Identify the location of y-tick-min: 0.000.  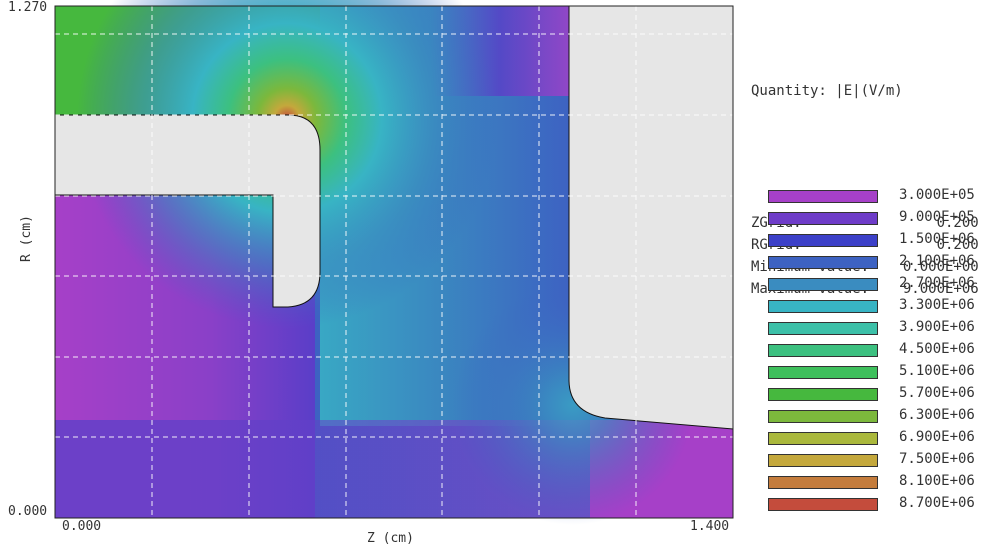
(28, 511).